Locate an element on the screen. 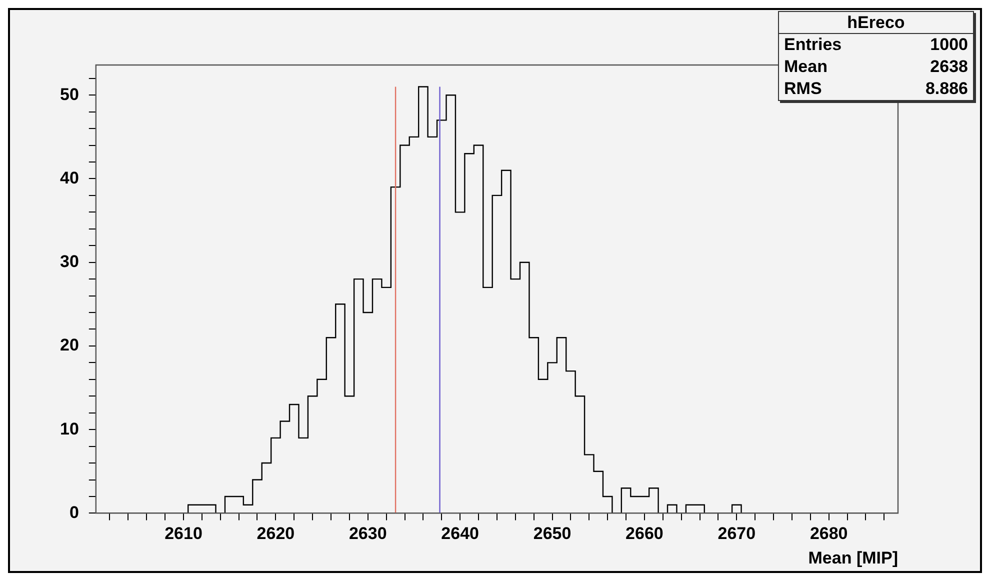 This screenshot has height=581, width=990. y-tick-label: 10 is located at coordinates (69, 428).